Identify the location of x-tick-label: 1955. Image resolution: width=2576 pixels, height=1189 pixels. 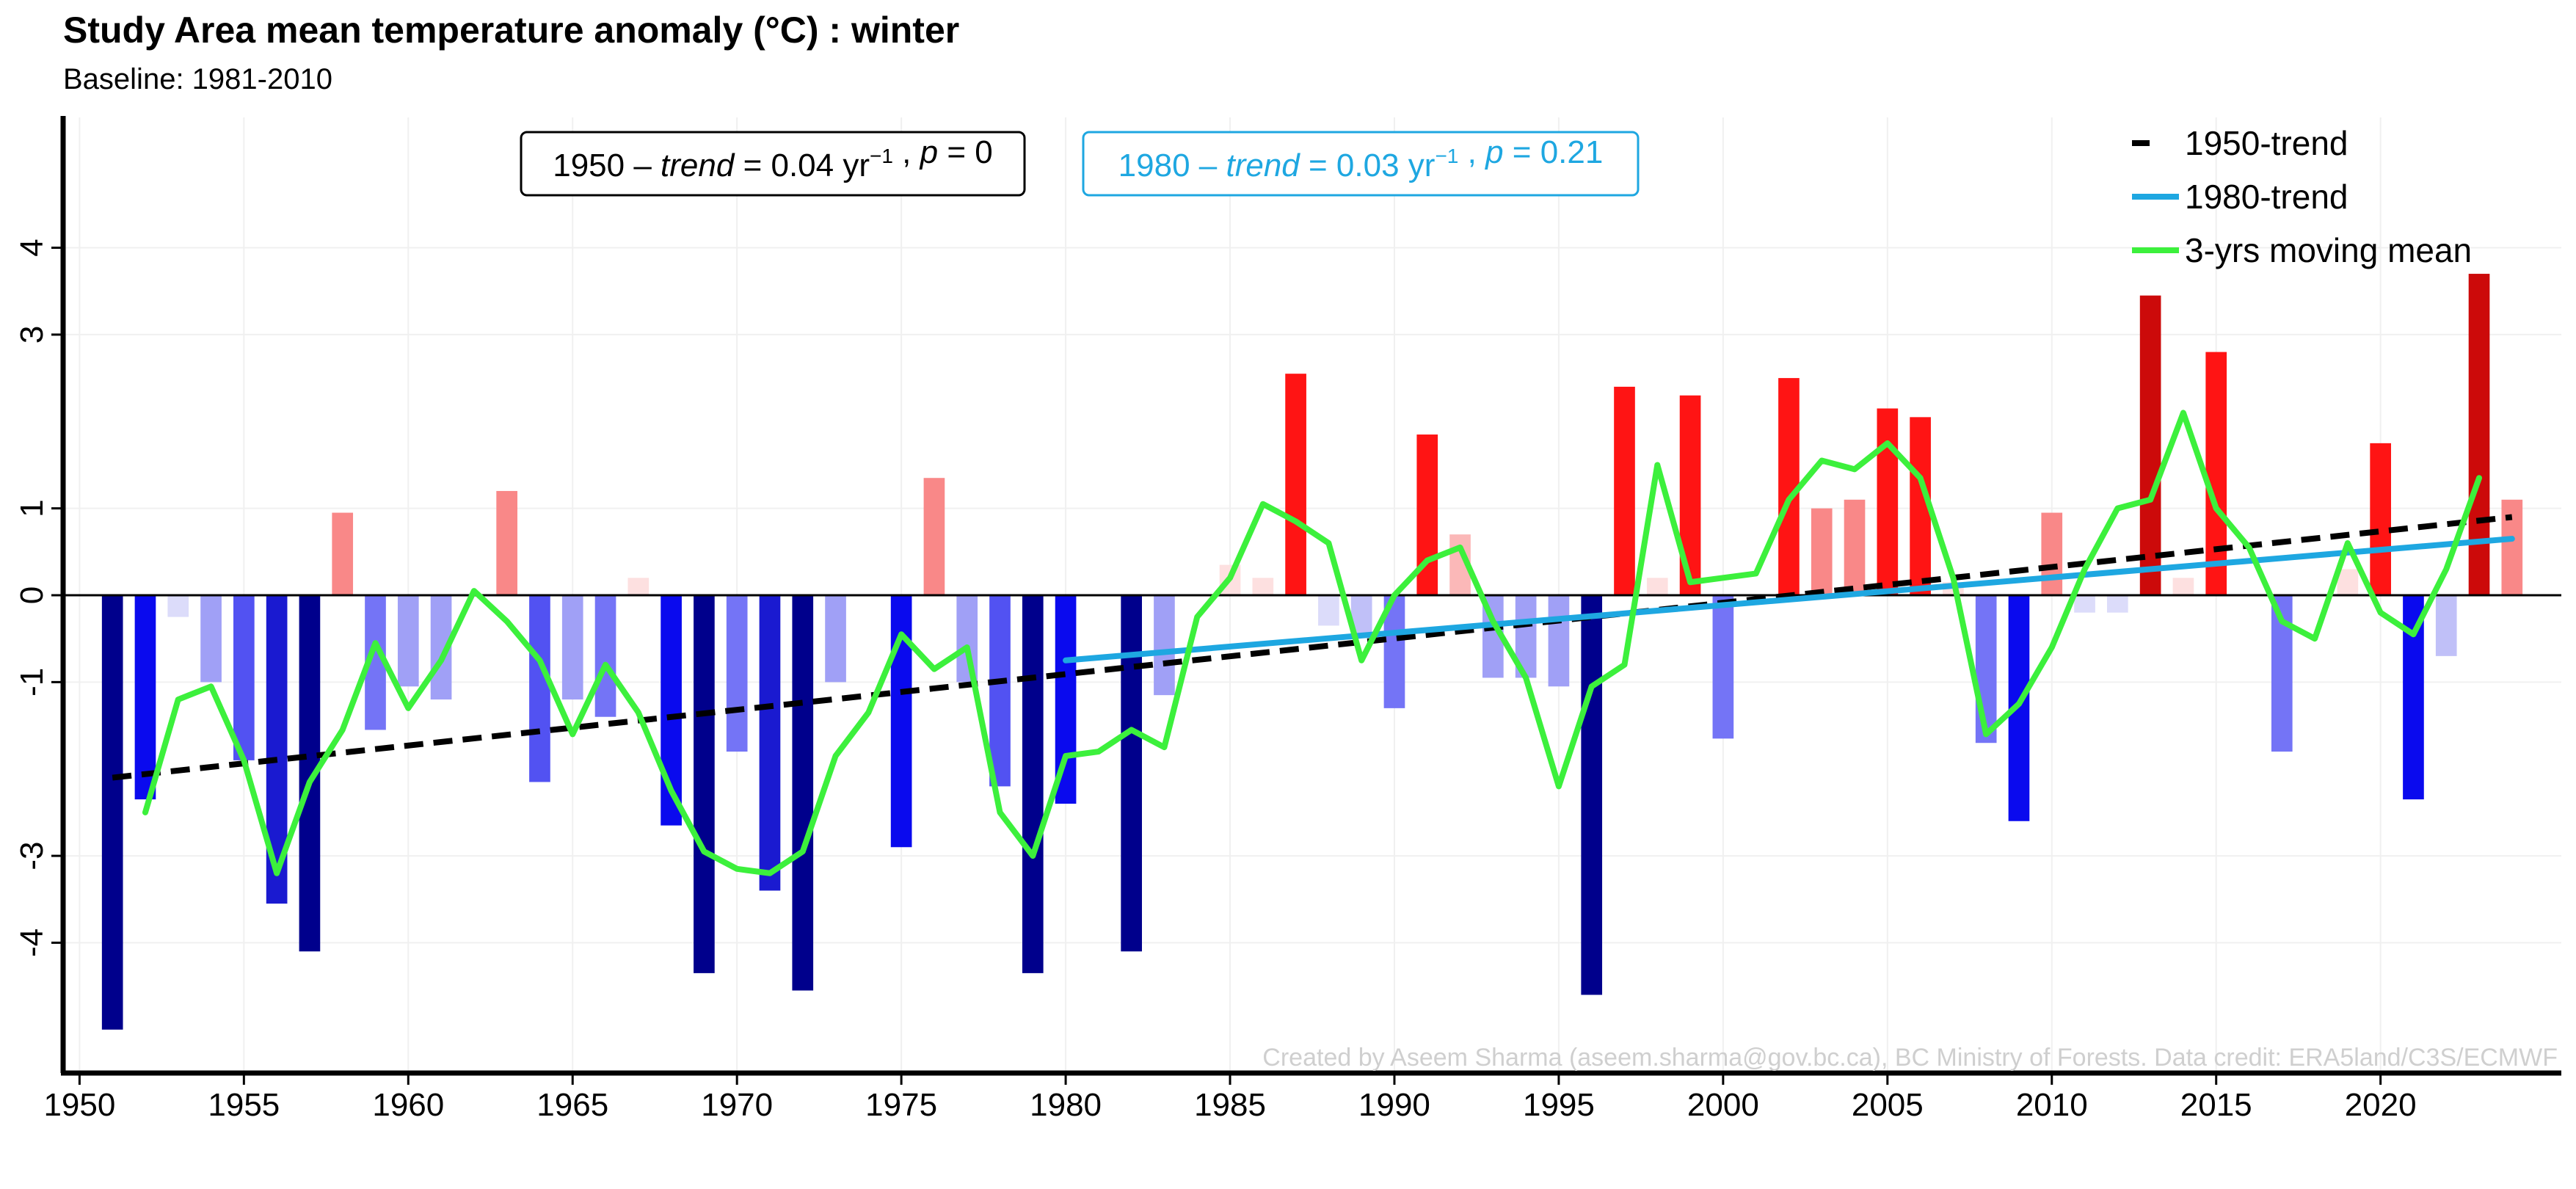
(244, 1105).